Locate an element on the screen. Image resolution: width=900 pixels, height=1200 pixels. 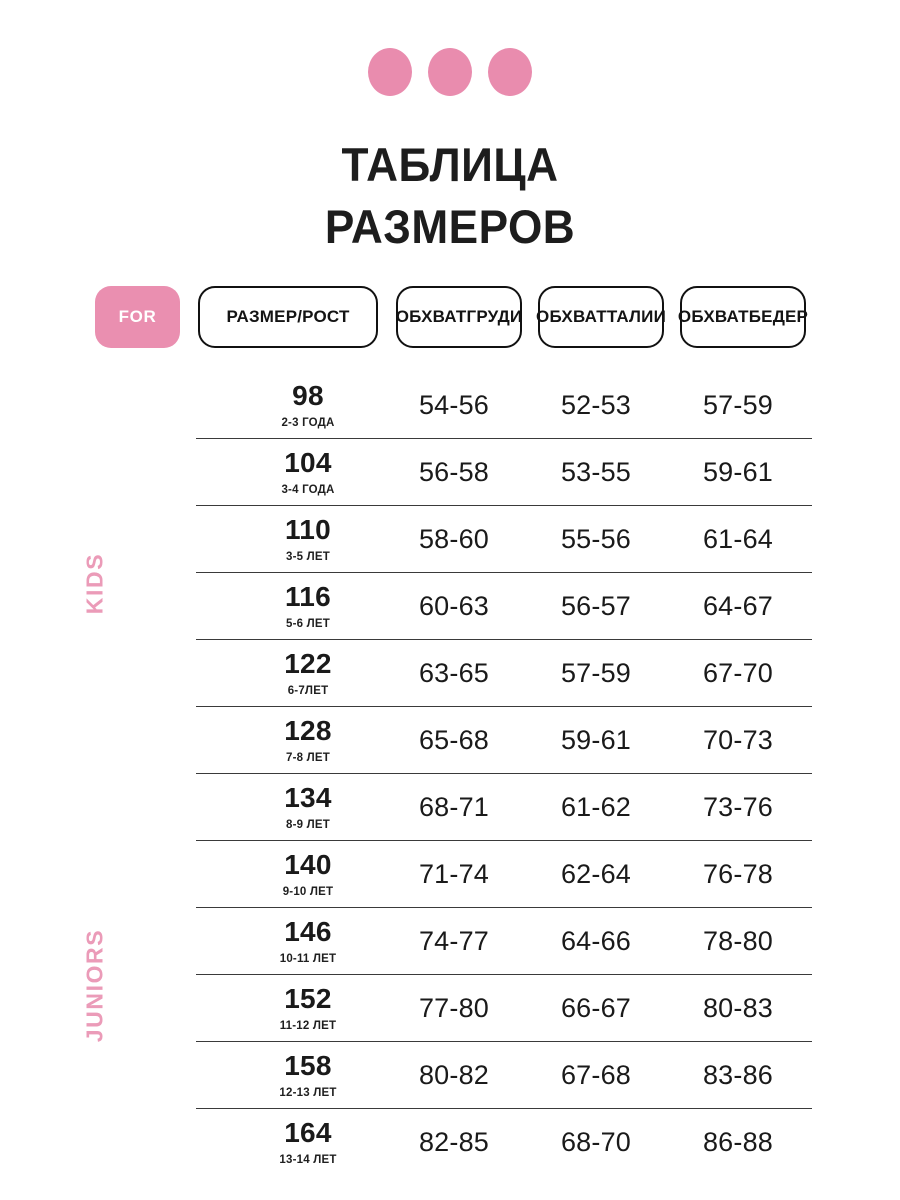
cell-size: 140 9-10 ЛЕТ is located at coordinates (308, 874).